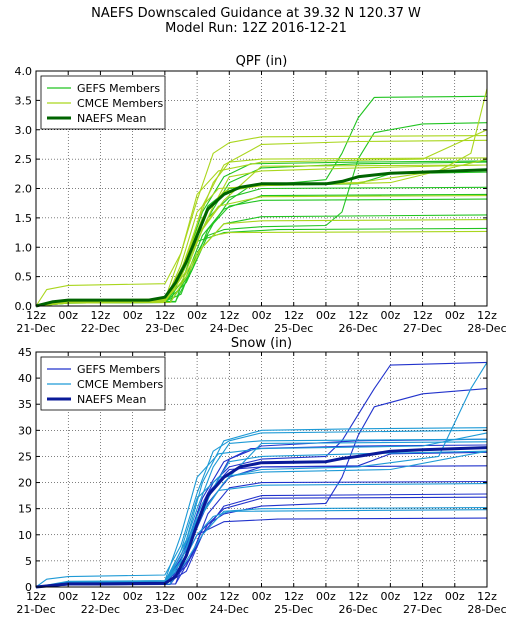 Image resolution: width=512 pixels, height=640 pixels. Describe the element at coordinates (25, 509) in the screenshot. I see `y-tick-label: 15` at that location.